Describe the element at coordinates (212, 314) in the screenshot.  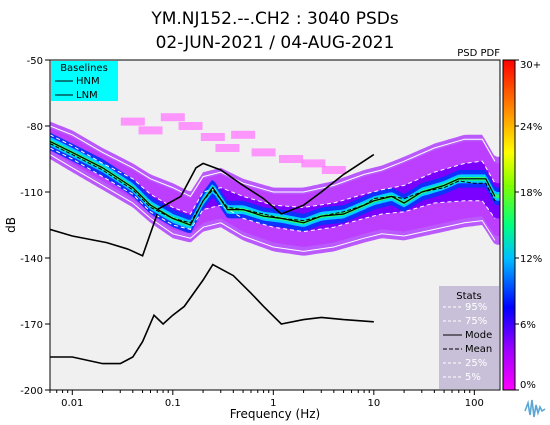
I see `lnm-line` at that location.